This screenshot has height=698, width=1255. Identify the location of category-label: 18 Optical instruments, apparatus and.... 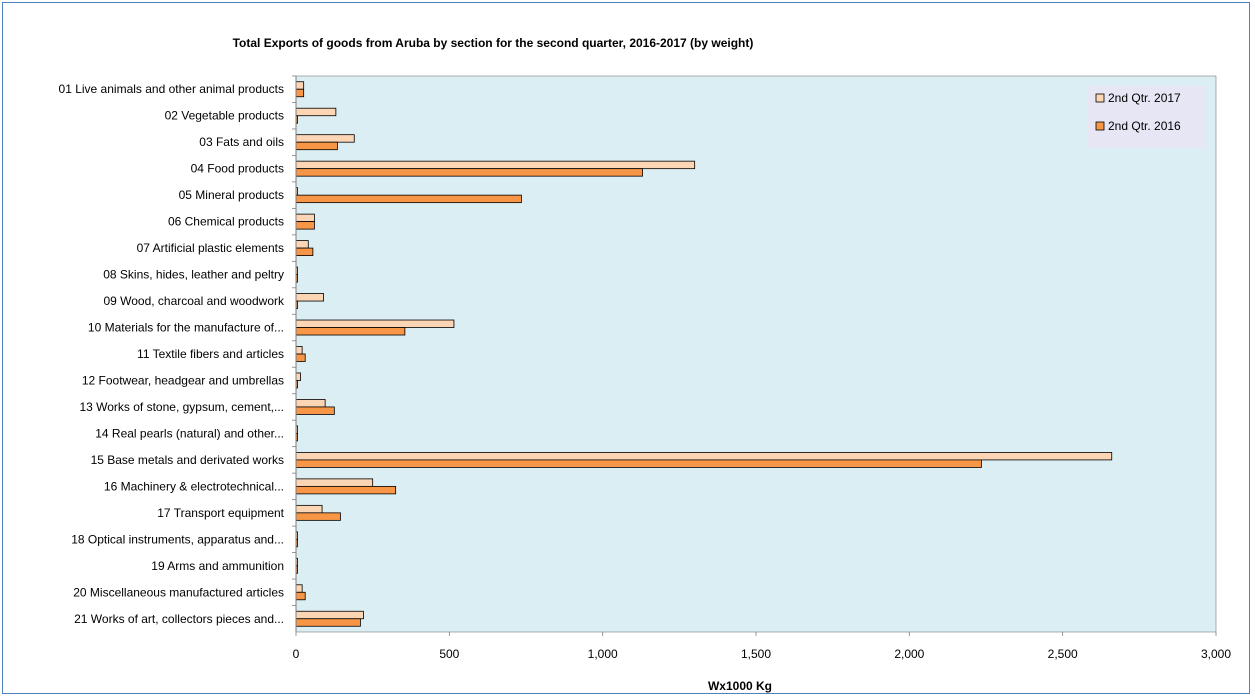
(177, 539).